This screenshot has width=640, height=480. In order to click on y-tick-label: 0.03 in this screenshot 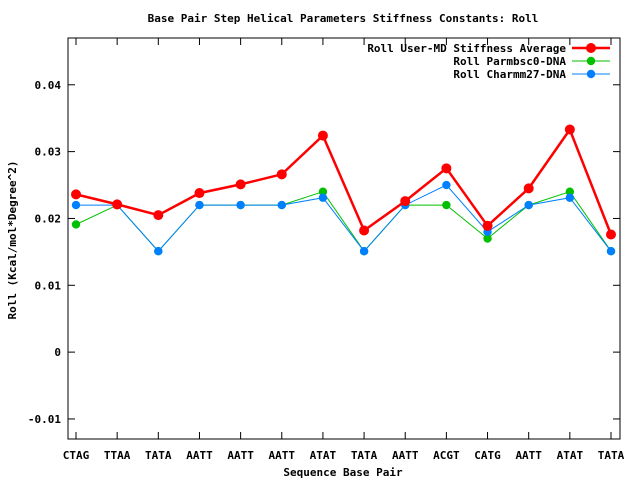, I will do `click(48, 152)`.